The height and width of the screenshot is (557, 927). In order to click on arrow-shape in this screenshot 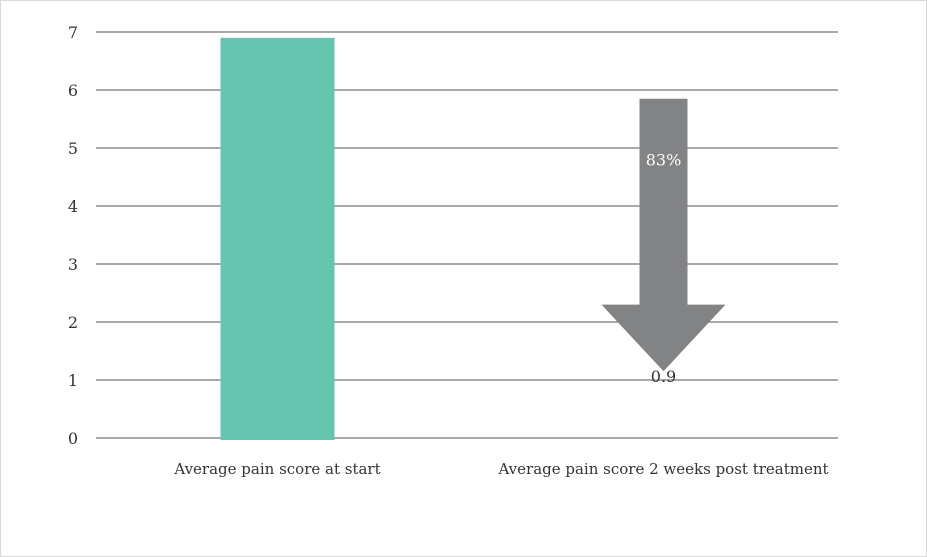, I will do `click(663, 235)`.